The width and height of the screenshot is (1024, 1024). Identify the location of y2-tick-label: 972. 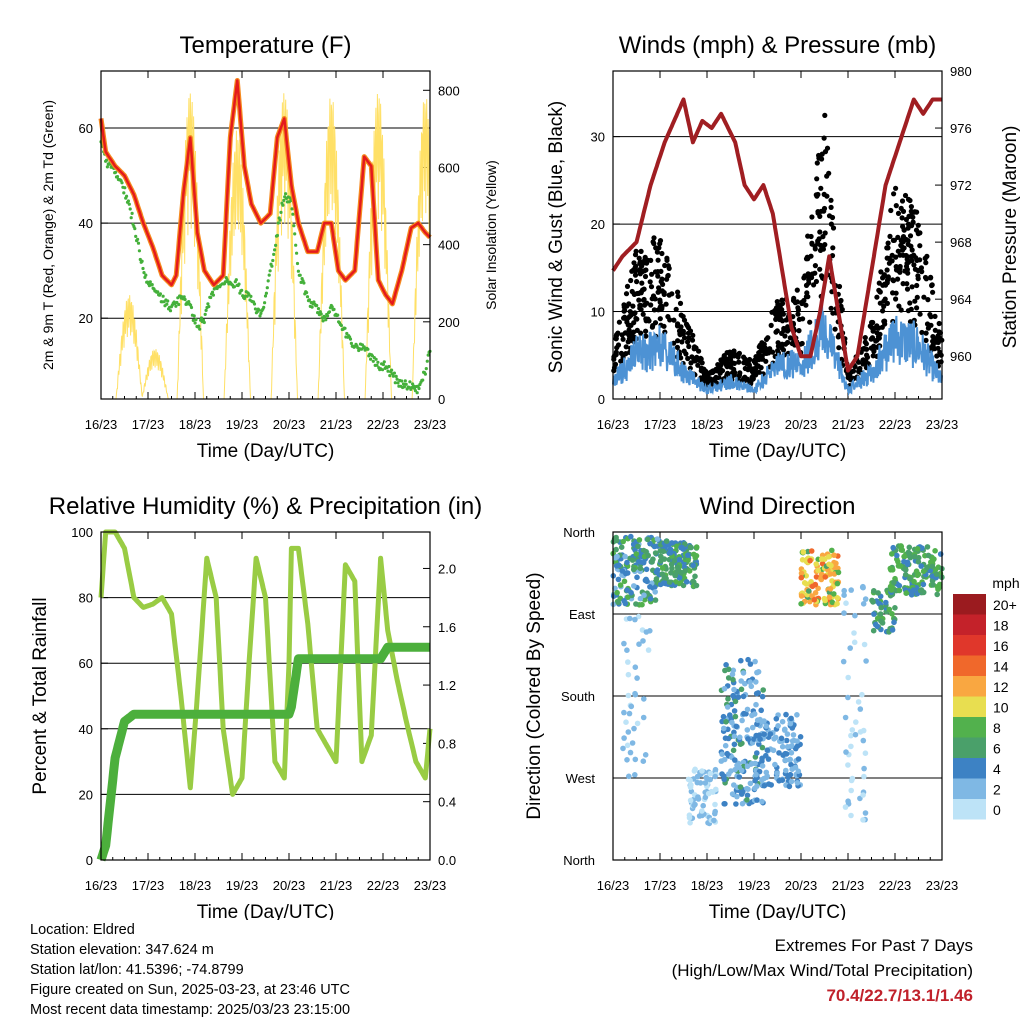
(961, 185).